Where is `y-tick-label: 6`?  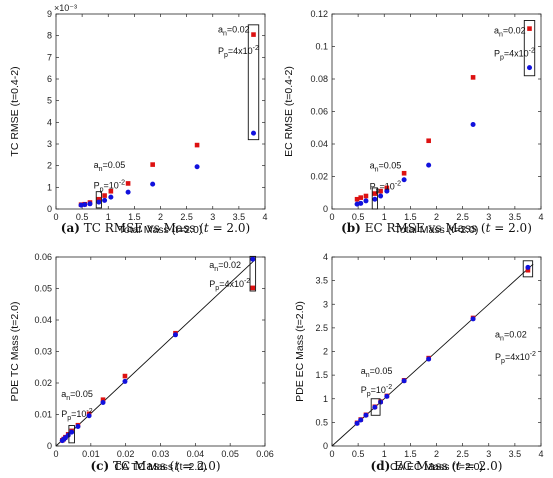 y-tick-label: 6 is located at coordinates (49, 79).